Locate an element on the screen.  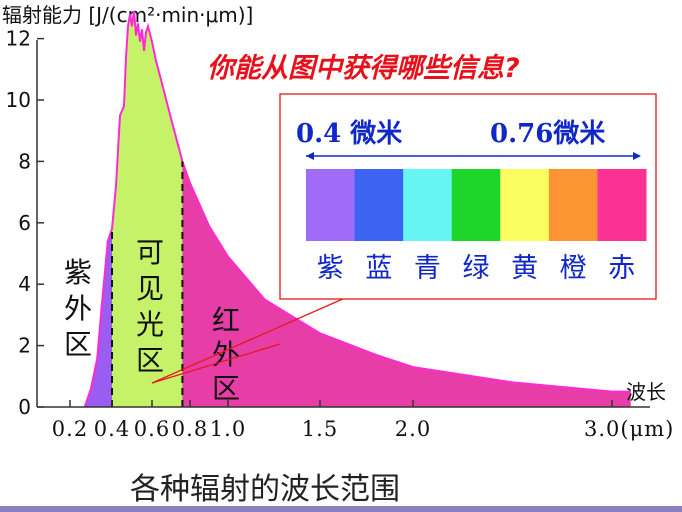
y-tick-label: 2 is located at coordinates (24, 346).